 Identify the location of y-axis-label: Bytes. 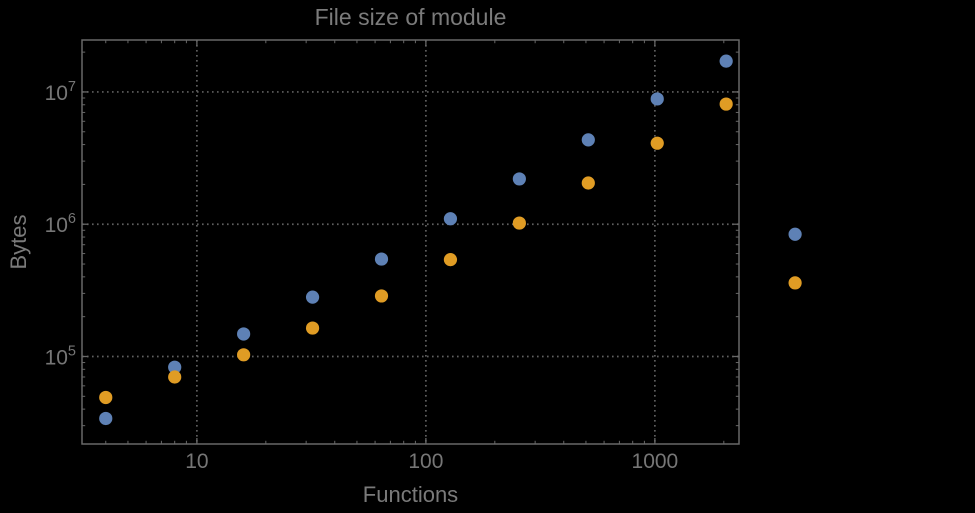
(18, 241).